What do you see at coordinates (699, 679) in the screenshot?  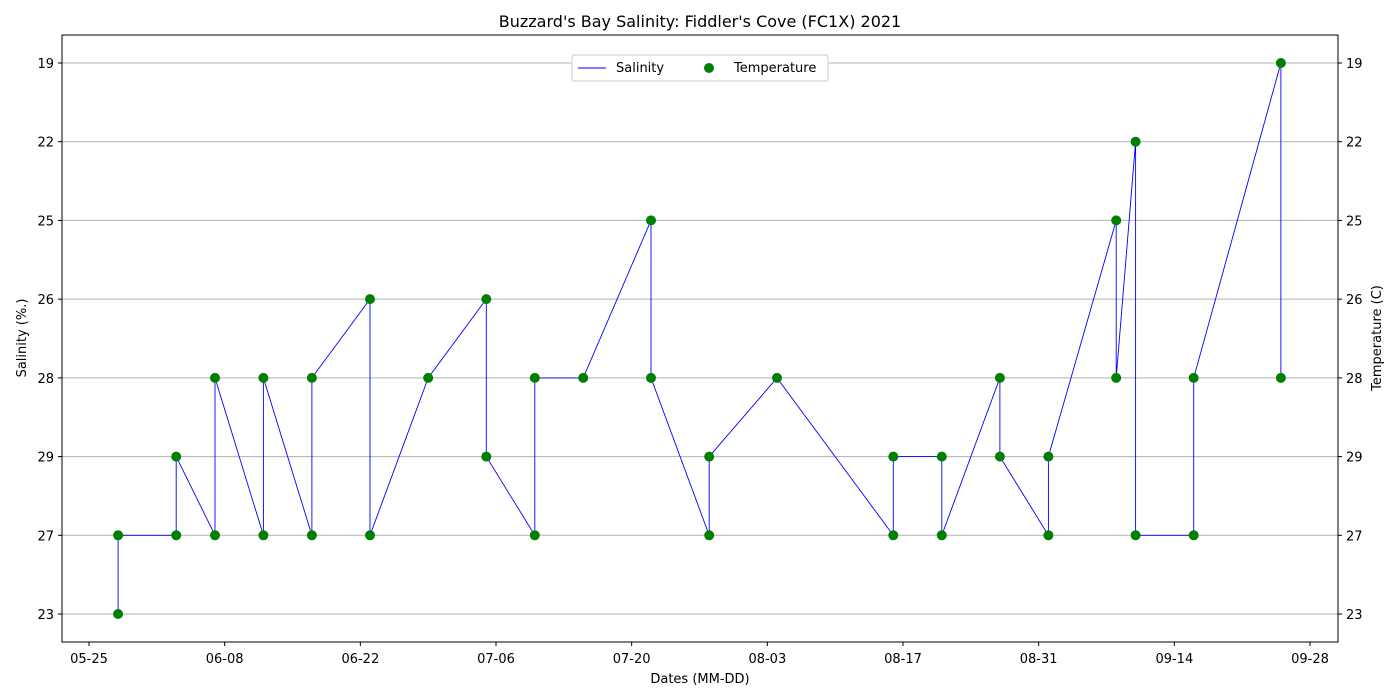 I see `x-axis-title: Dates (MM-DD)` at bounding box center [699, 679].